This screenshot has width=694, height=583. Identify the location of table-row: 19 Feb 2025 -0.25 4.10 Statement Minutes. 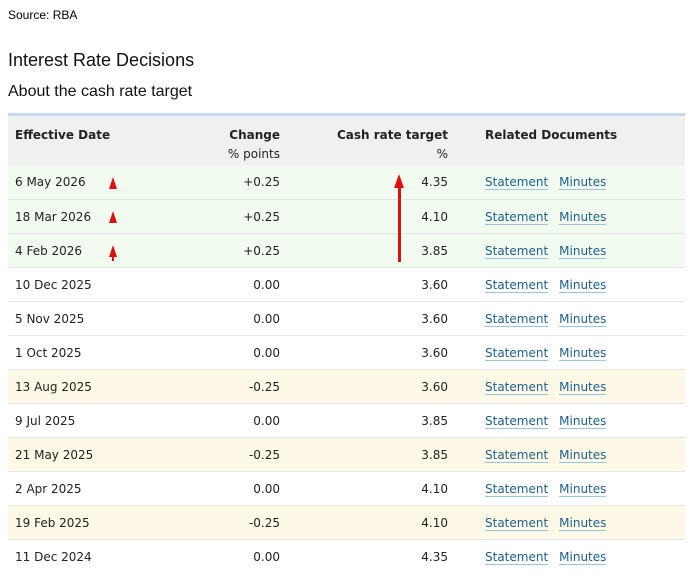
(346, 522).